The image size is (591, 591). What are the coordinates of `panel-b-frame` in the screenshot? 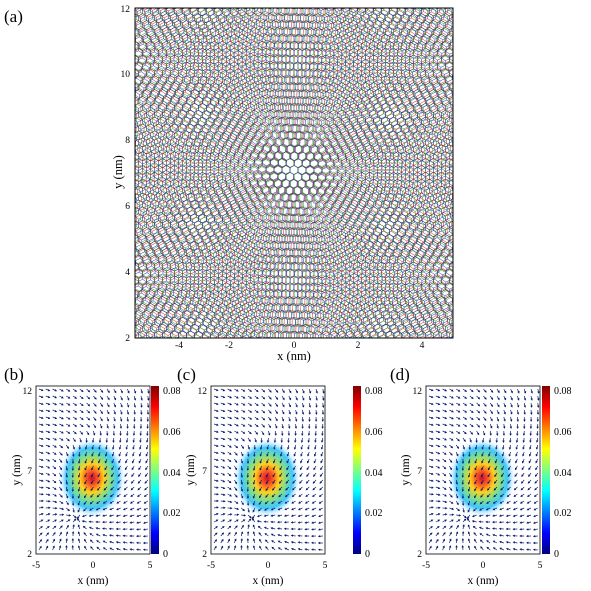 It's located at (93, 470).